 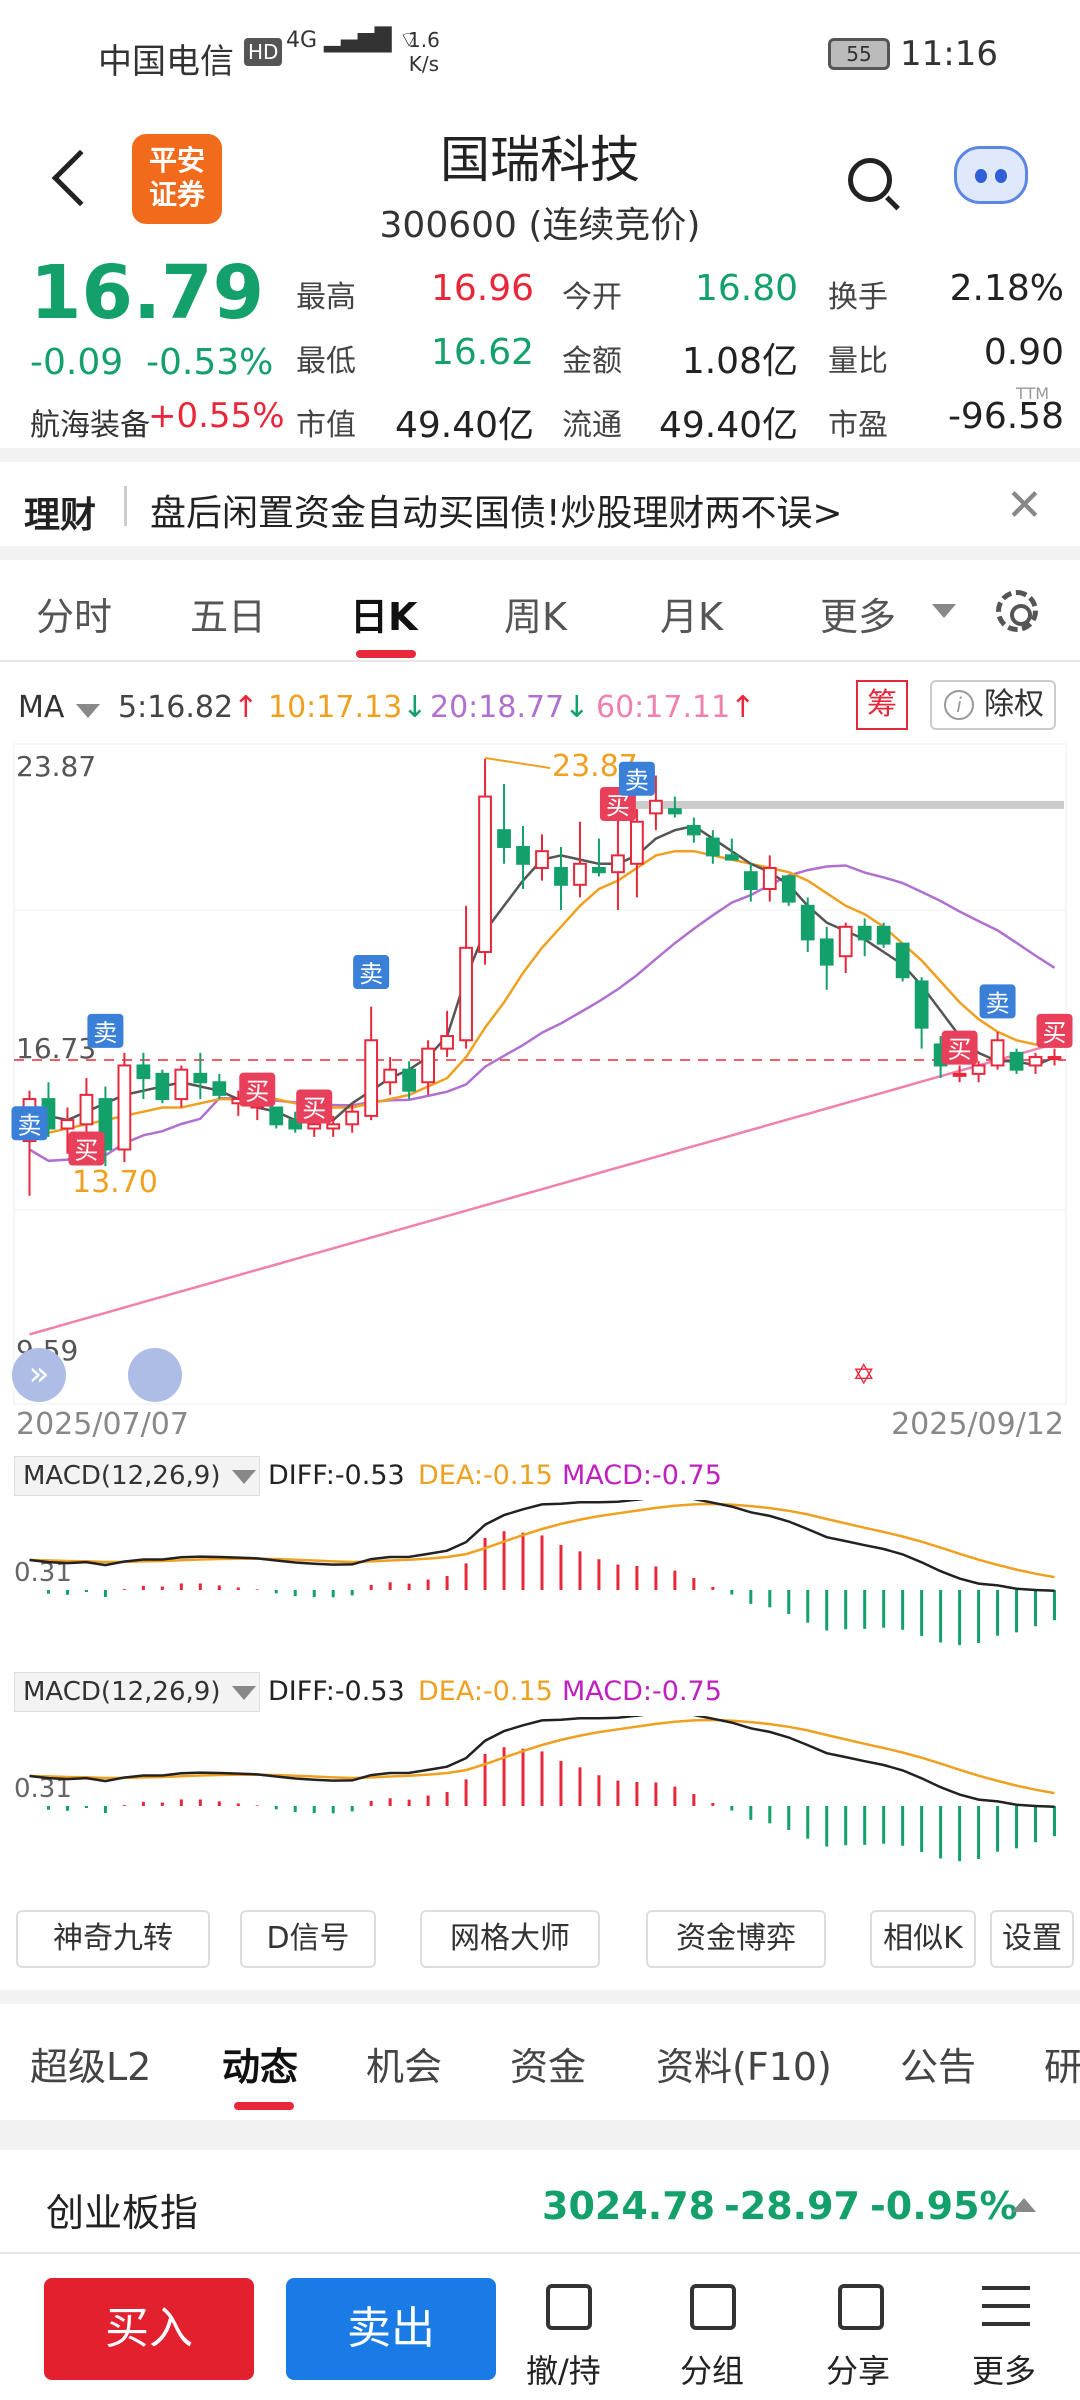 What do you see at coordinates (859, 54) in the screenshot?
I see `battery-icon: 55` at bounding box center [859, 54].